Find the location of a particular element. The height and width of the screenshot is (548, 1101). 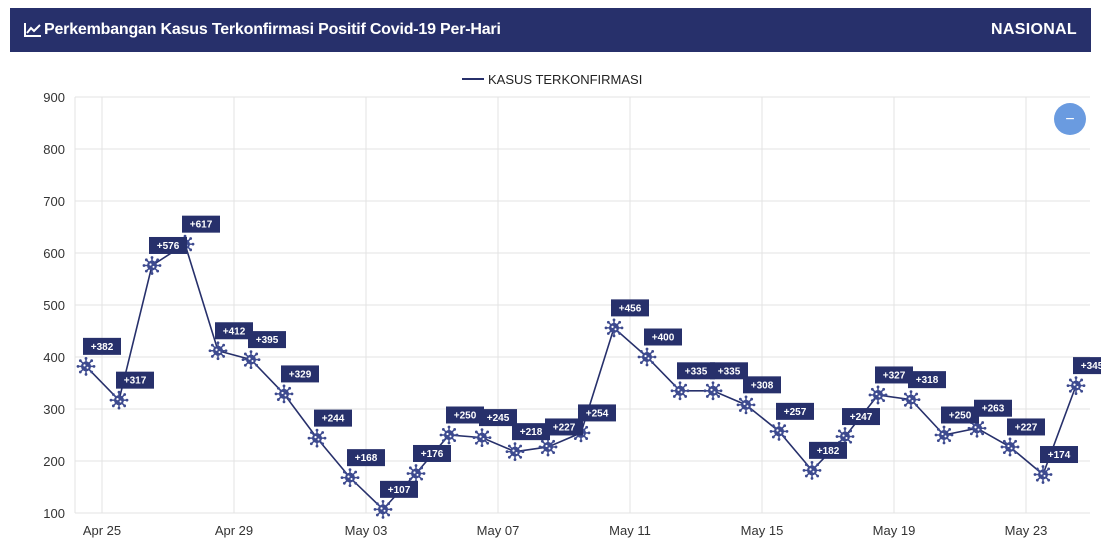

data-label: +174 is located at coordinates (1059, 455).